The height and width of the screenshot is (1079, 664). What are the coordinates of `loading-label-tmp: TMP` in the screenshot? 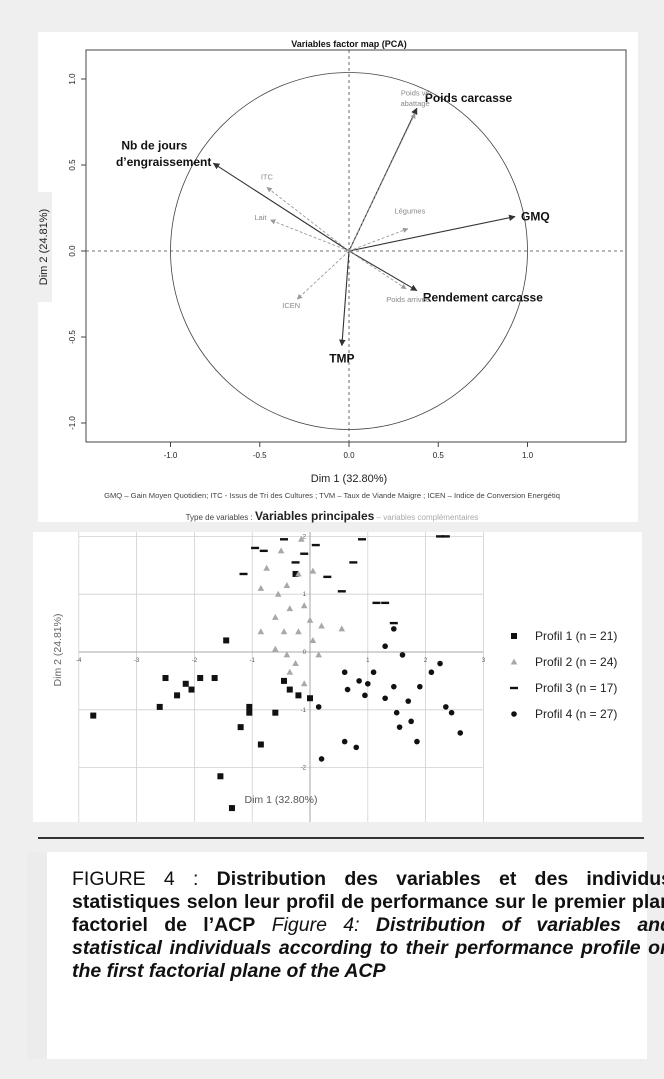 It's located at (341, 359).